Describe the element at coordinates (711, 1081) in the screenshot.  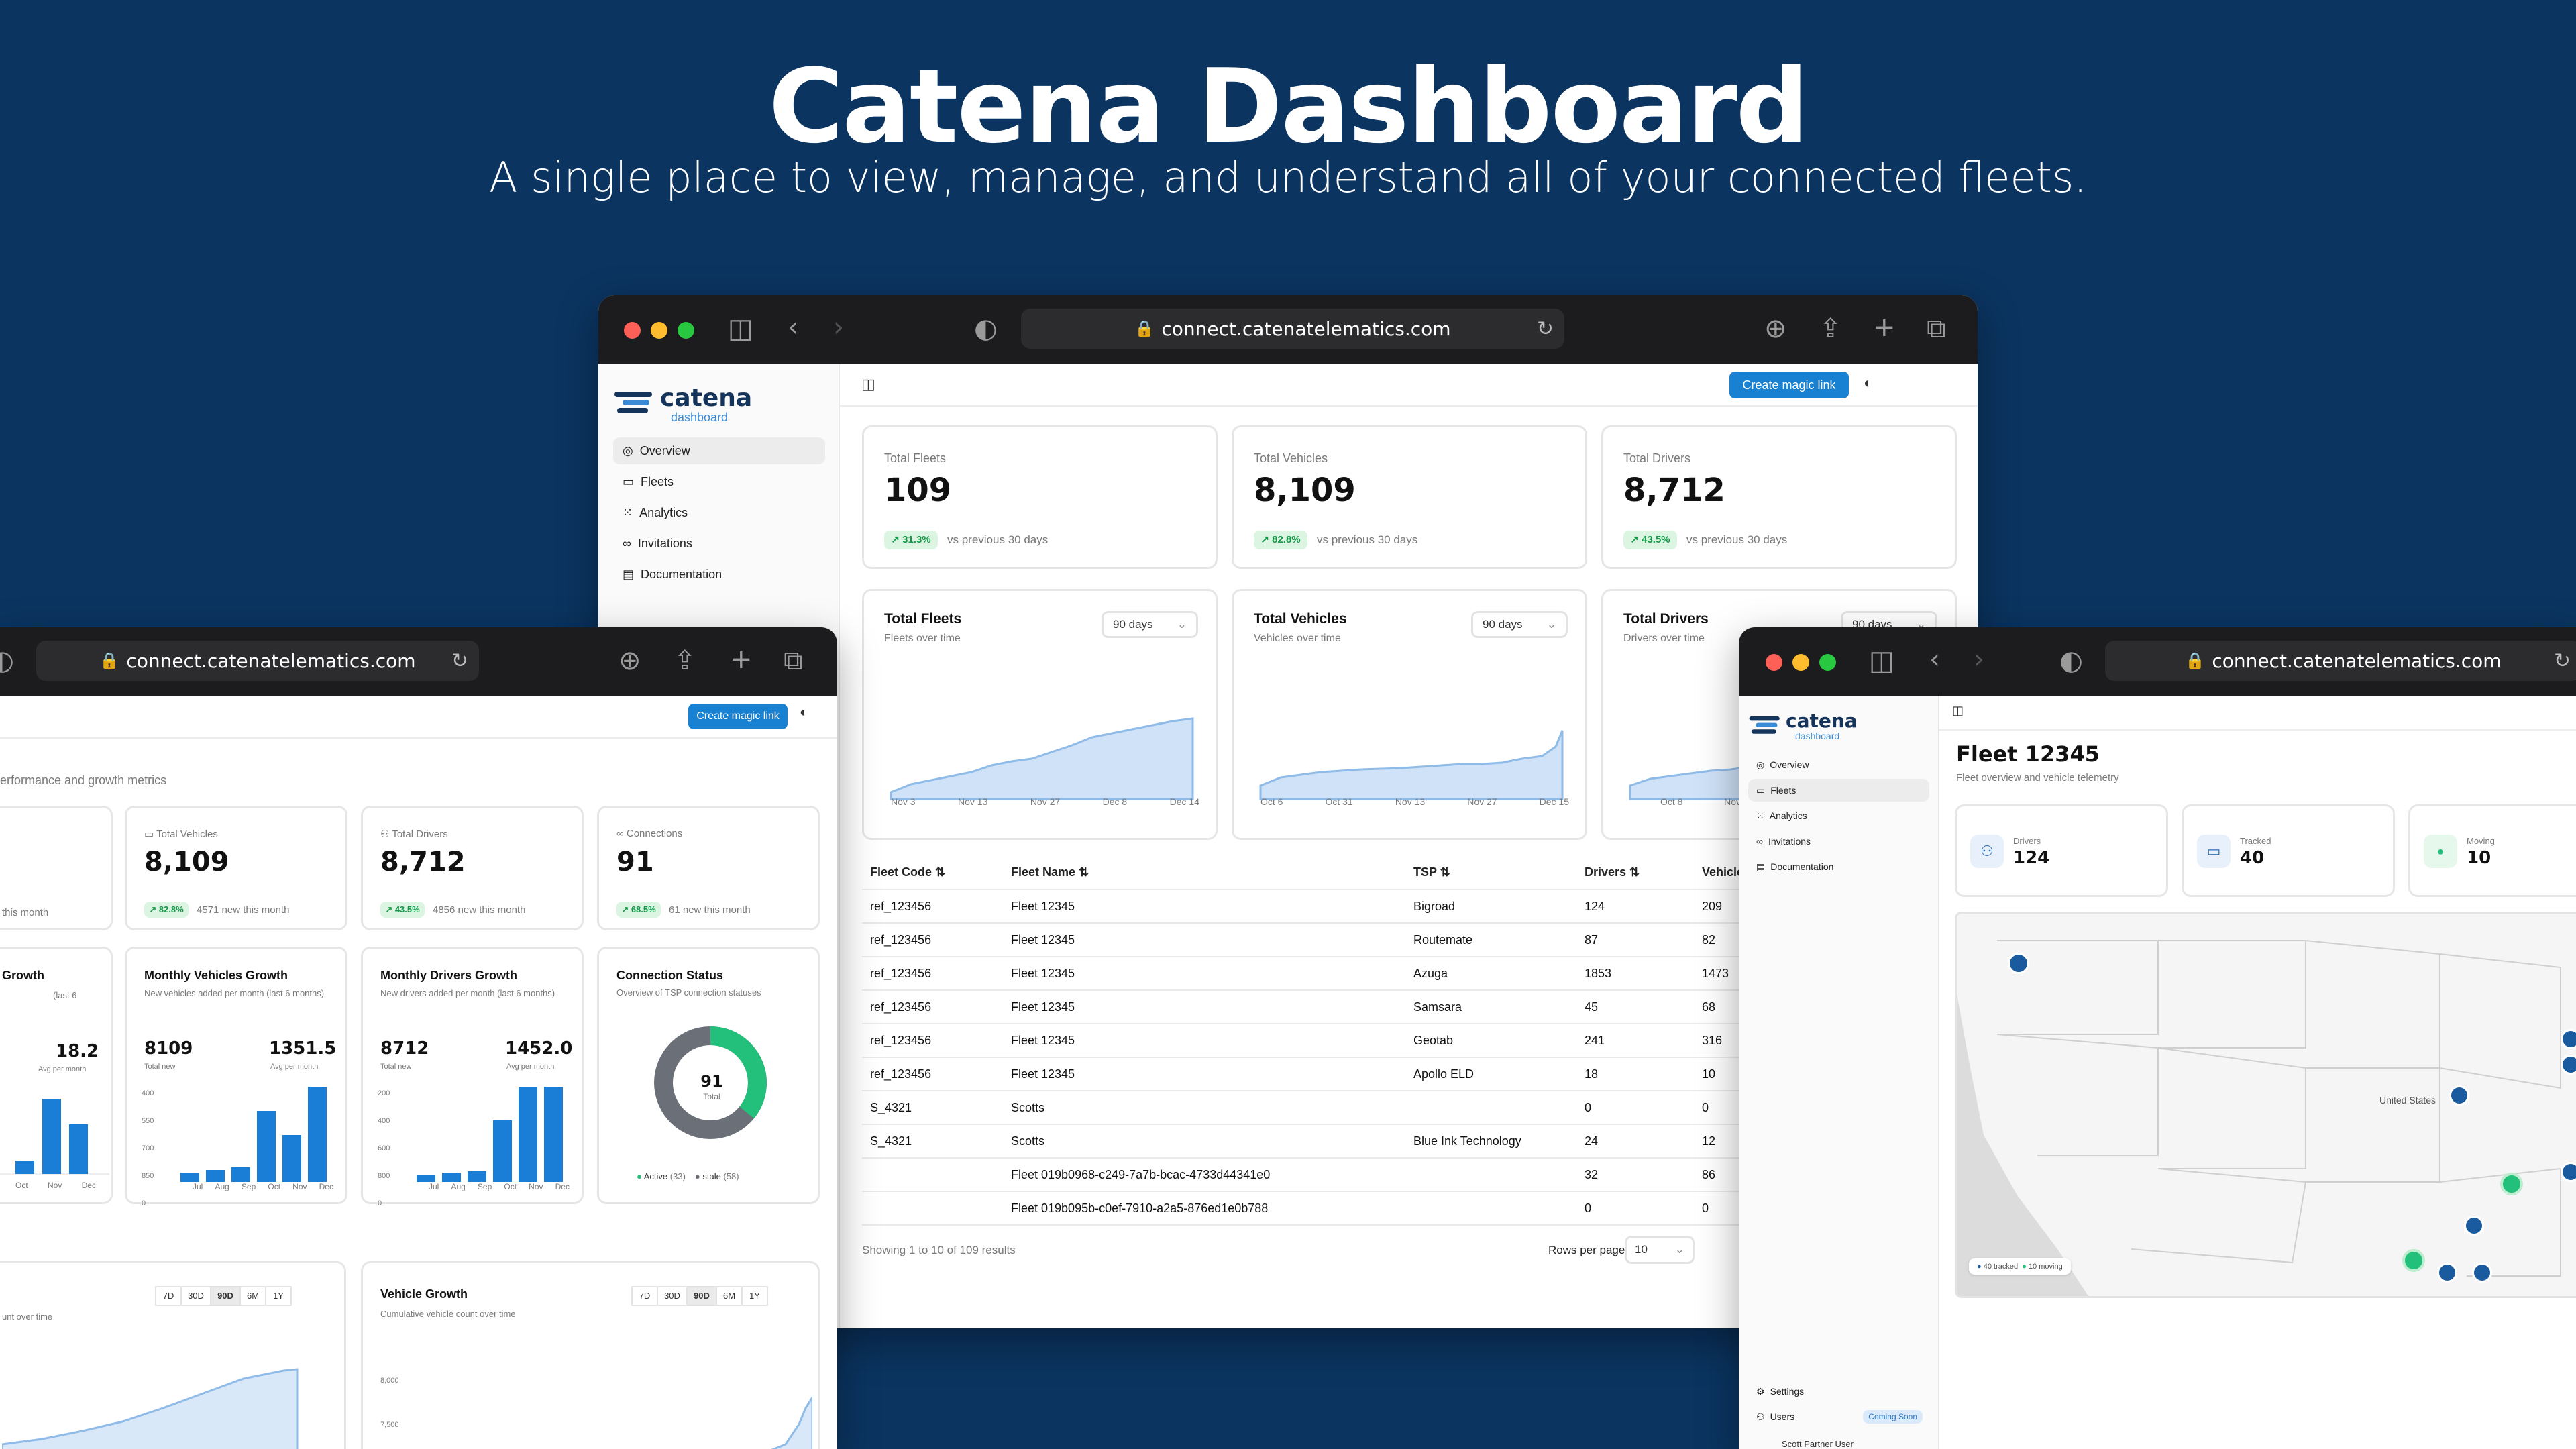
I see `donut-total: 91` at that location.